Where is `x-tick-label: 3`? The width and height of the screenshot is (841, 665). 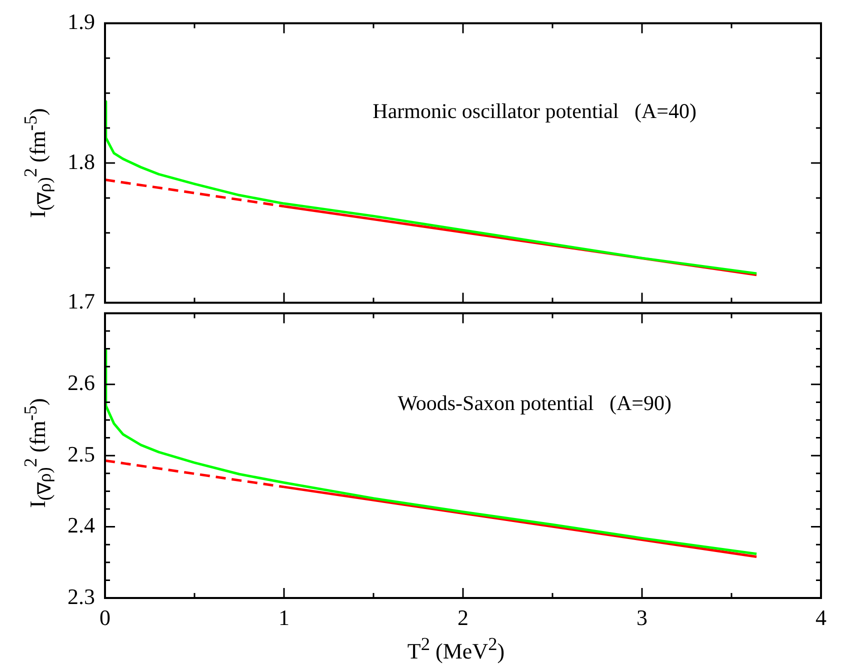 x-tick-label: 3 is located at coordinates (642, 617).